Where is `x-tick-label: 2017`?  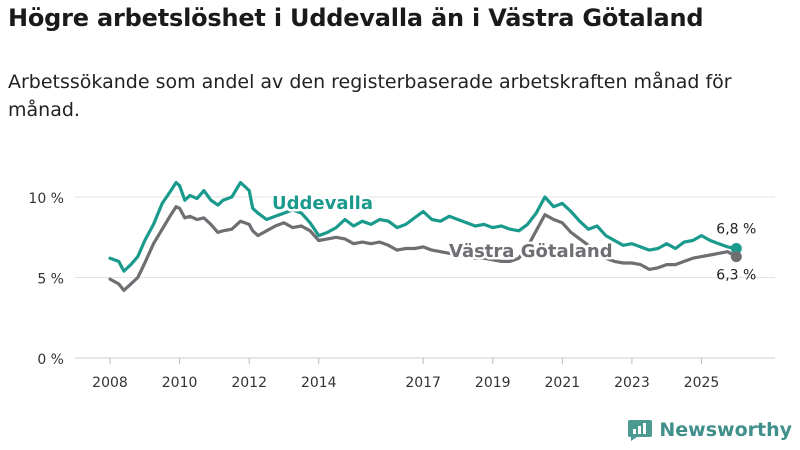 x-tick-label: 2017 is located at coordinates (423, 383).